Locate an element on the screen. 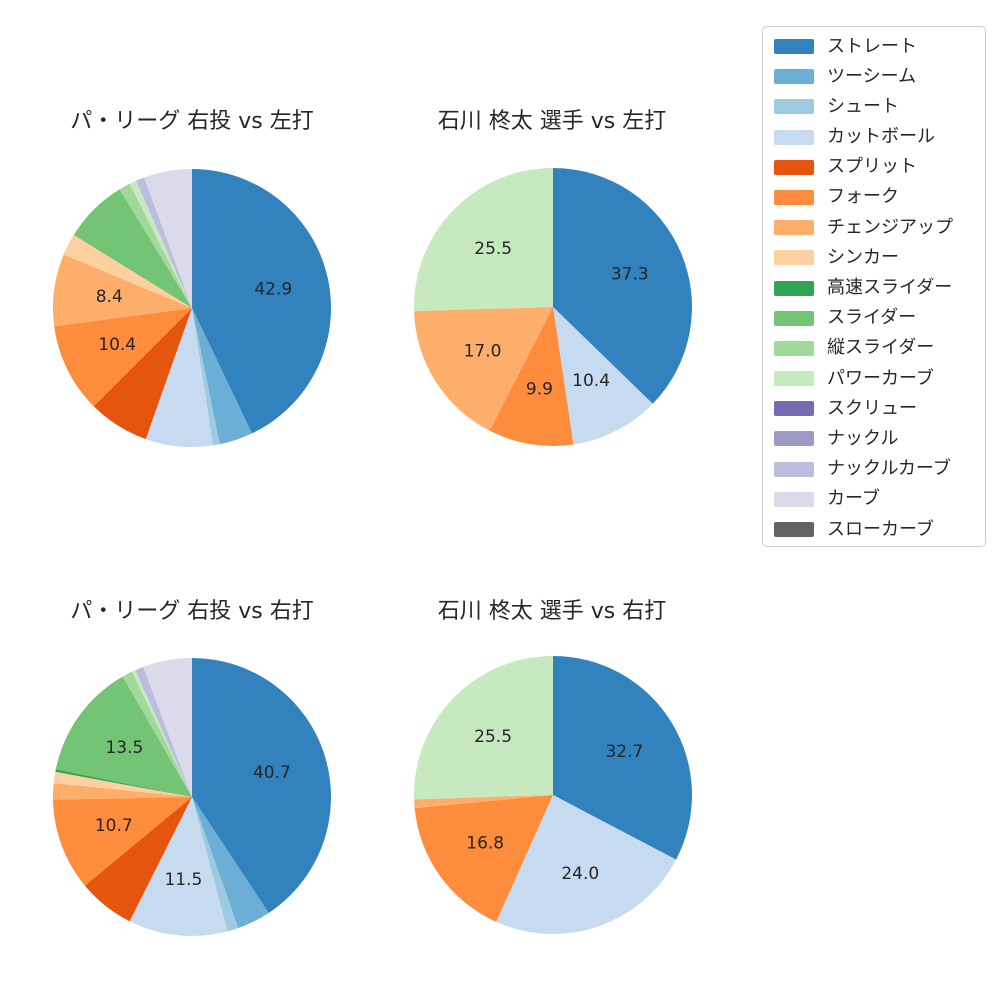  pie-slice-value-label: 10.7 is located at coordinates (114, 826).